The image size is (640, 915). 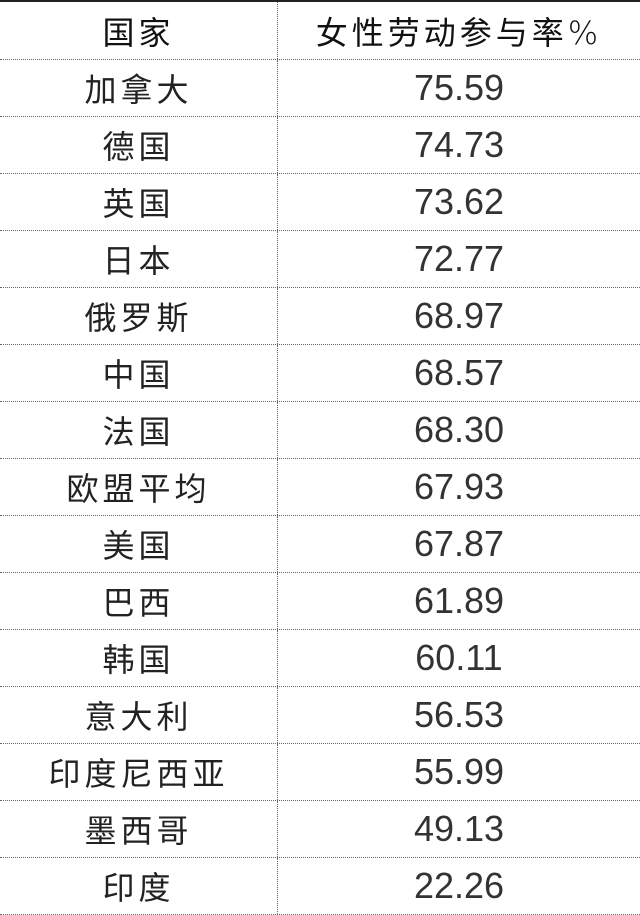 What do you see at coordinates (139, 487) in the screenshot?
I see `country-cell: 欧盟平均` at bounding box center [139, 487].